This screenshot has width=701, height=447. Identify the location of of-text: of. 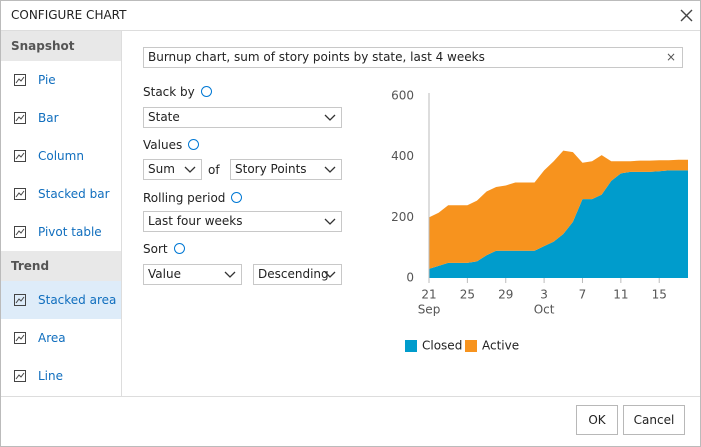
(214, 170).